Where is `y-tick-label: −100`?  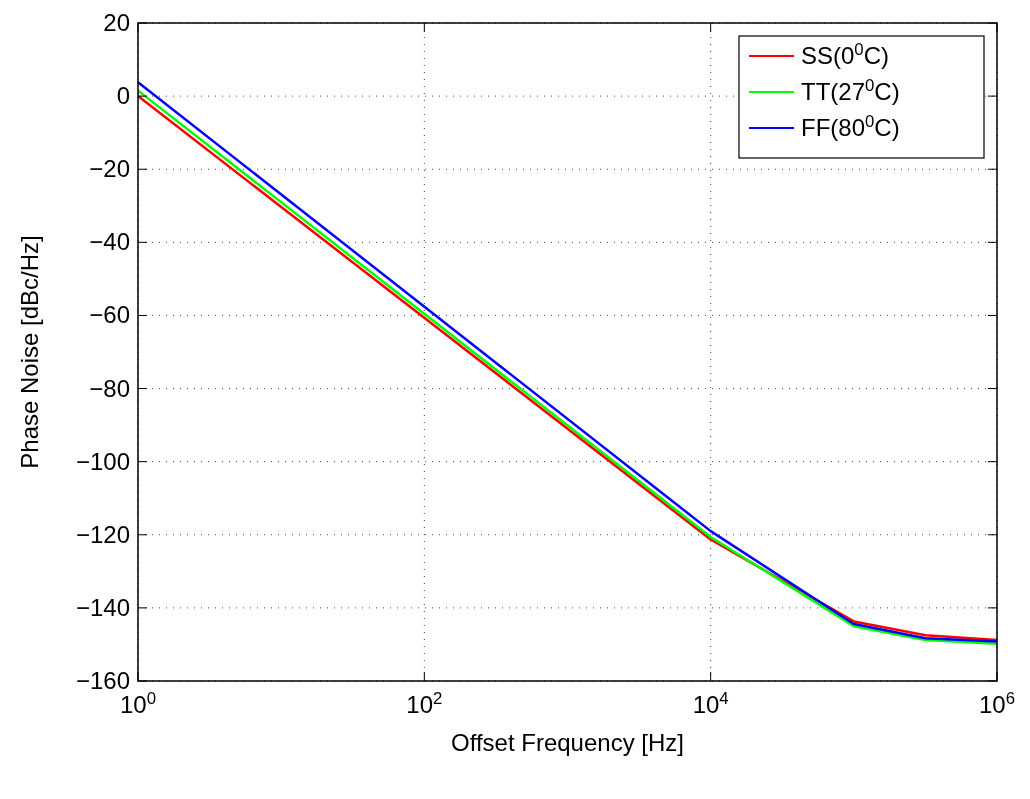 y-tick-label: −100 is located at coordinates (102, 461).